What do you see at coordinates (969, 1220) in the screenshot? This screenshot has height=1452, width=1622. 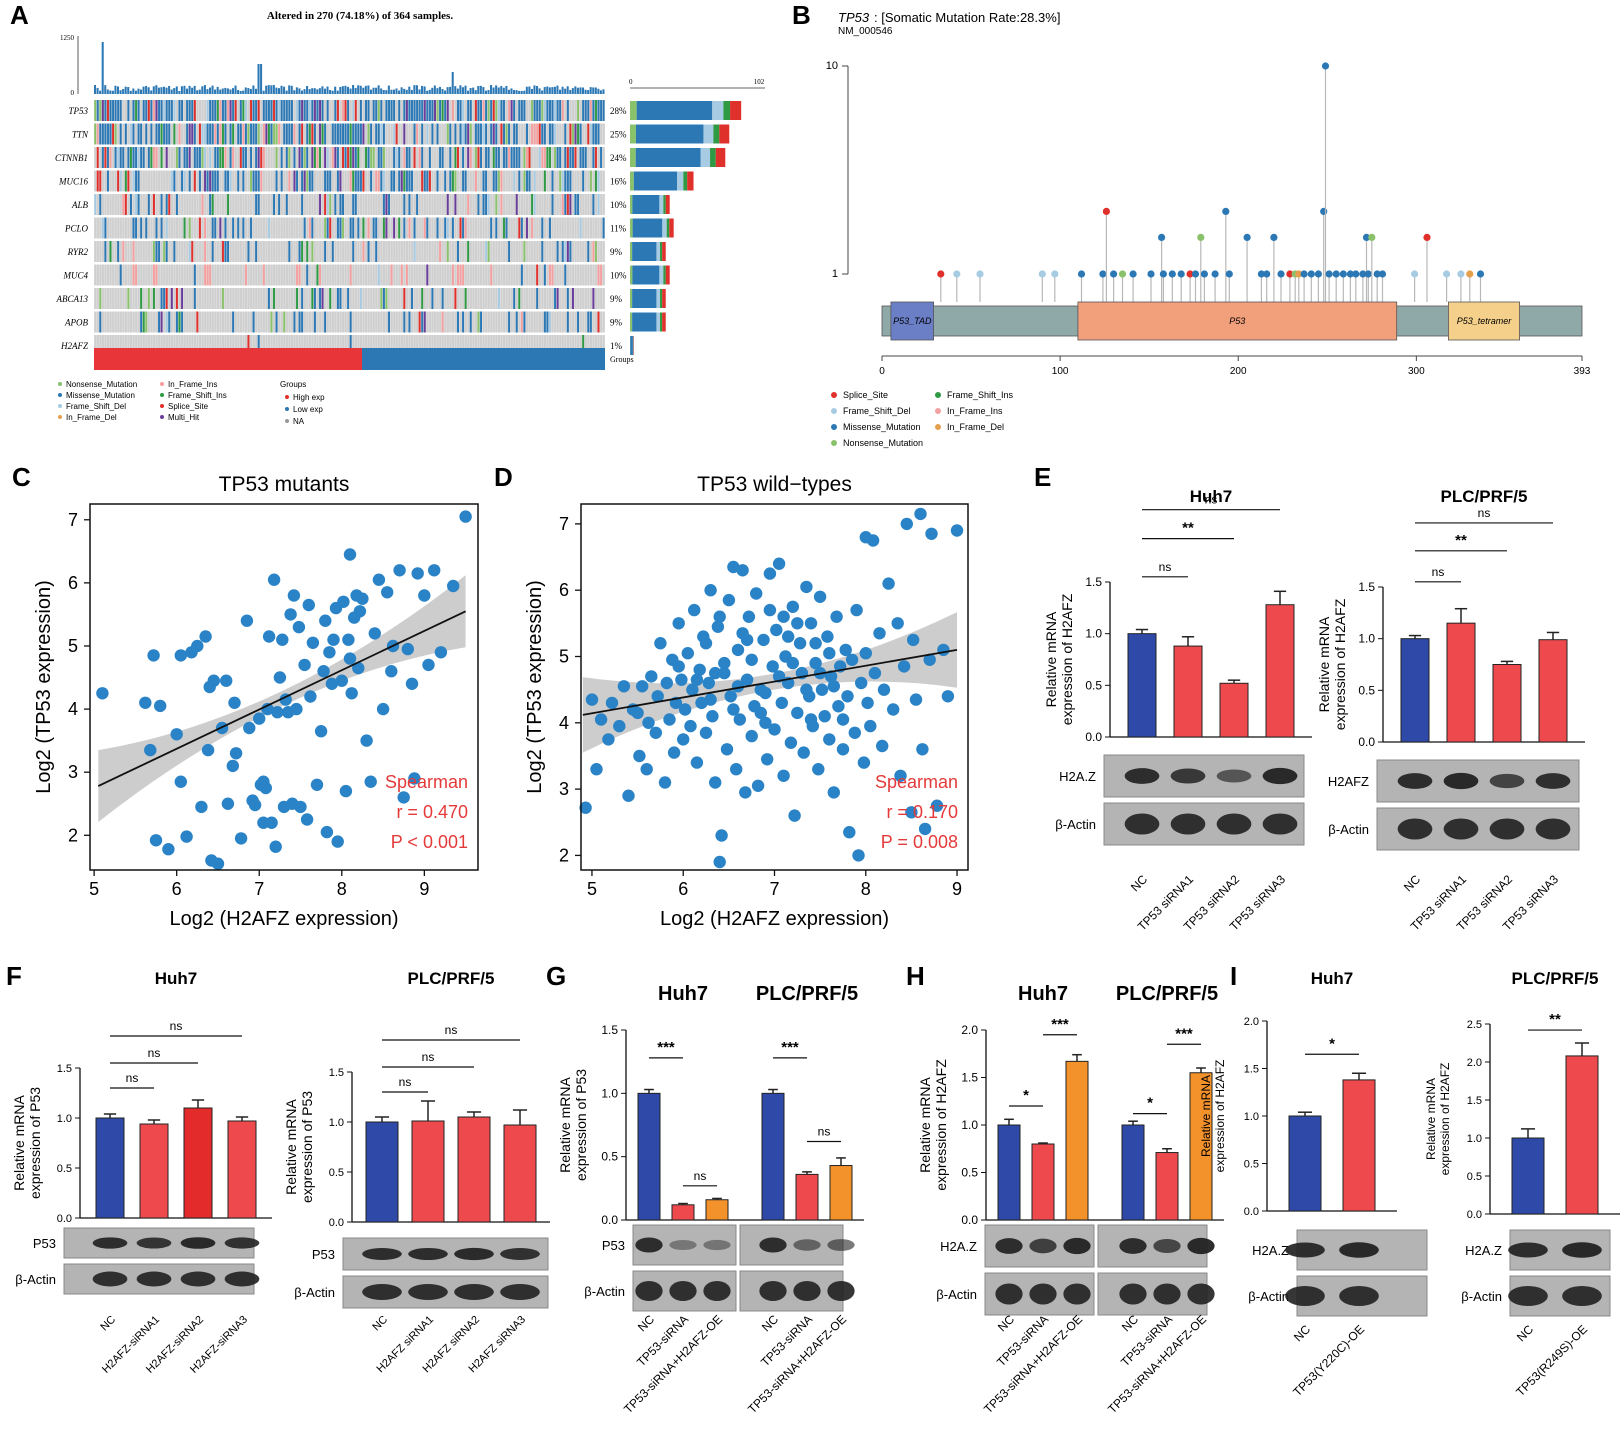 I see `y-tick-label: 0.0` at bounding box center [969, 1220].